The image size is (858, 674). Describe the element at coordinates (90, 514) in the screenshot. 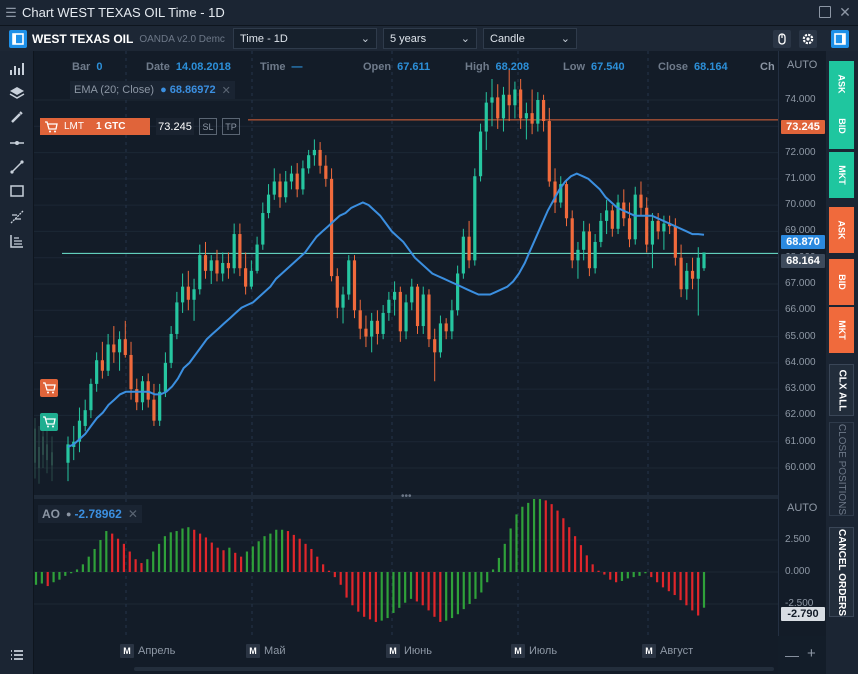

I see `ao-legend: AO ● -2.78962 ✕` at that location.